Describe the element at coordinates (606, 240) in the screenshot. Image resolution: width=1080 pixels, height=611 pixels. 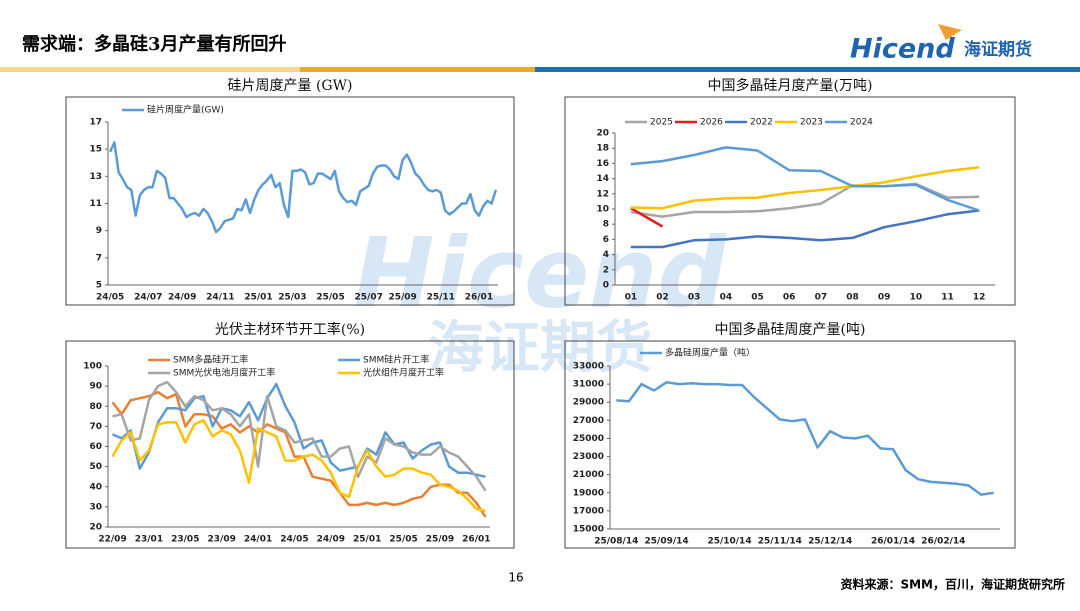
I see `y-tick-label: 6` at that location.